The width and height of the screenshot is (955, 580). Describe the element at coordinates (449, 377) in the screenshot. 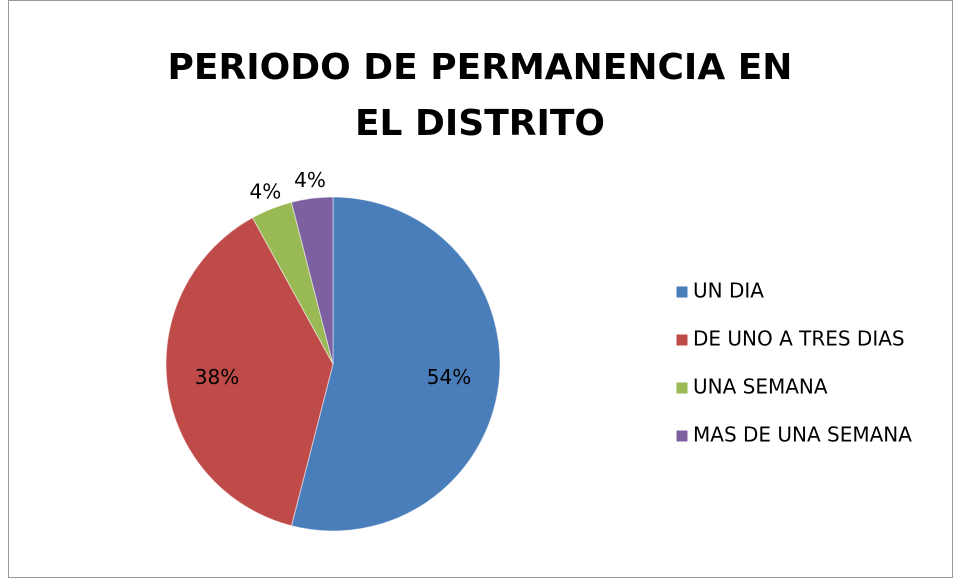

I see `data-label: 54%` at that location.